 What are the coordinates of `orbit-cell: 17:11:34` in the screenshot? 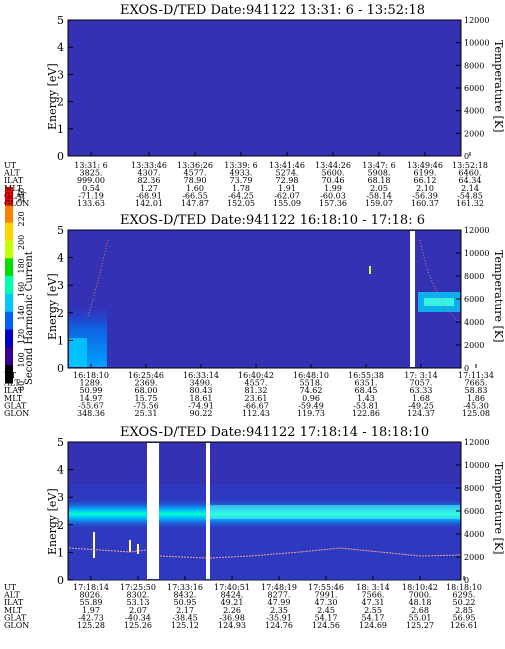 It's located at (476, 375).